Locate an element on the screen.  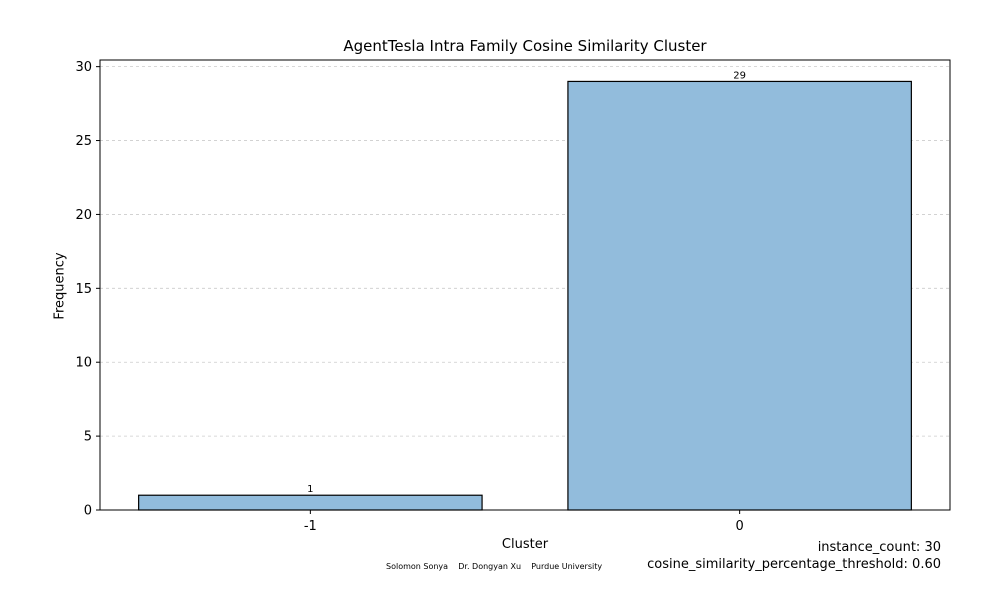
y-tick-label: 20 is located at coordinates (83, 215).